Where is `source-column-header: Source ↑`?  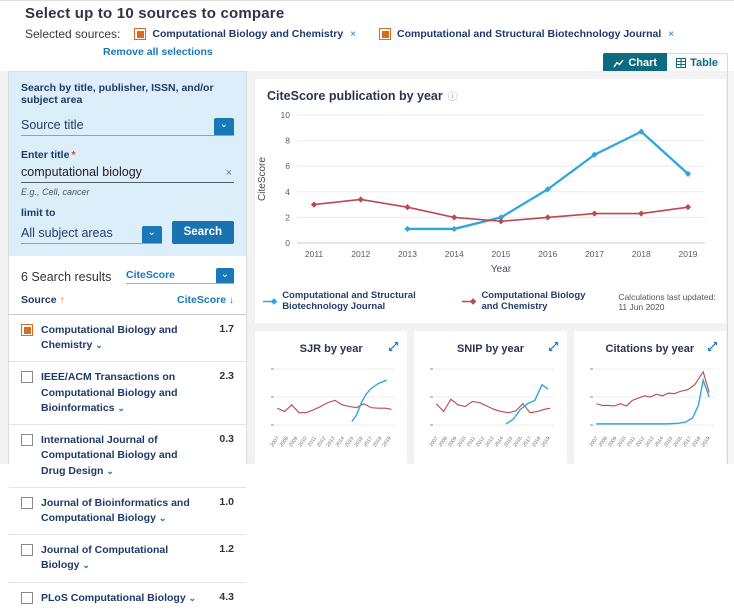
source-column-header: Source ↑ is located at coordinates (43, 300).